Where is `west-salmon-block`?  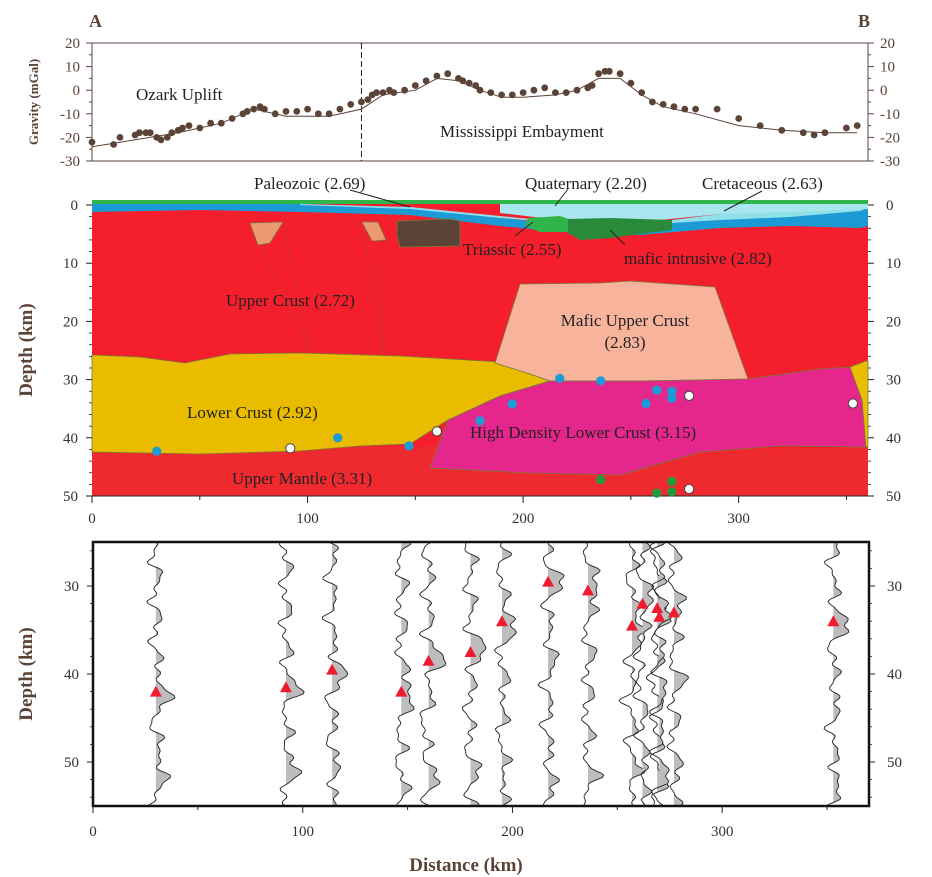 west-salmon-block is located at coordinates (266, 233).